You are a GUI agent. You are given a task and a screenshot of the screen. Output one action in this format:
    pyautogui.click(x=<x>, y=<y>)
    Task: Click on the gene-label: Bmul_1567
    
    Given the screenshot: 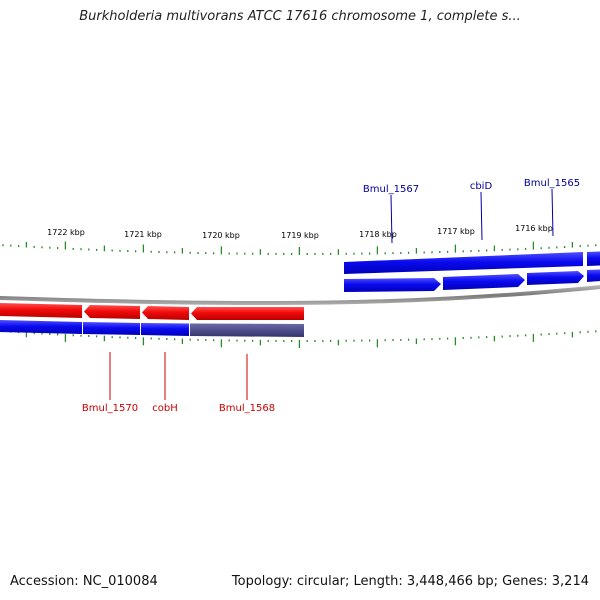 What is the action you would take?
    pyautogui.click(x=391, y=189)
    